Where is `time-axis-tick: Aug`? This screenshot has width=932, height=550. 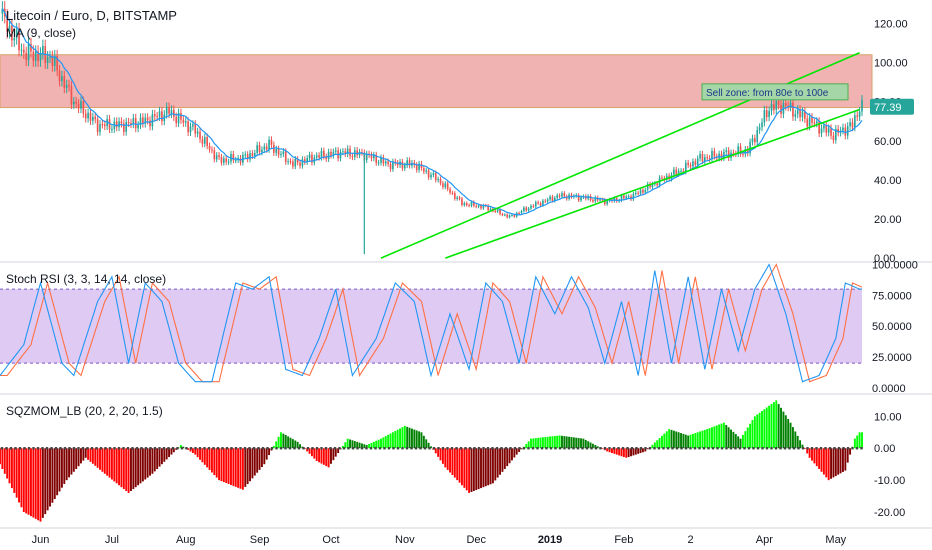
time-axis-tick: Aug is located at coordinates (186, 540).